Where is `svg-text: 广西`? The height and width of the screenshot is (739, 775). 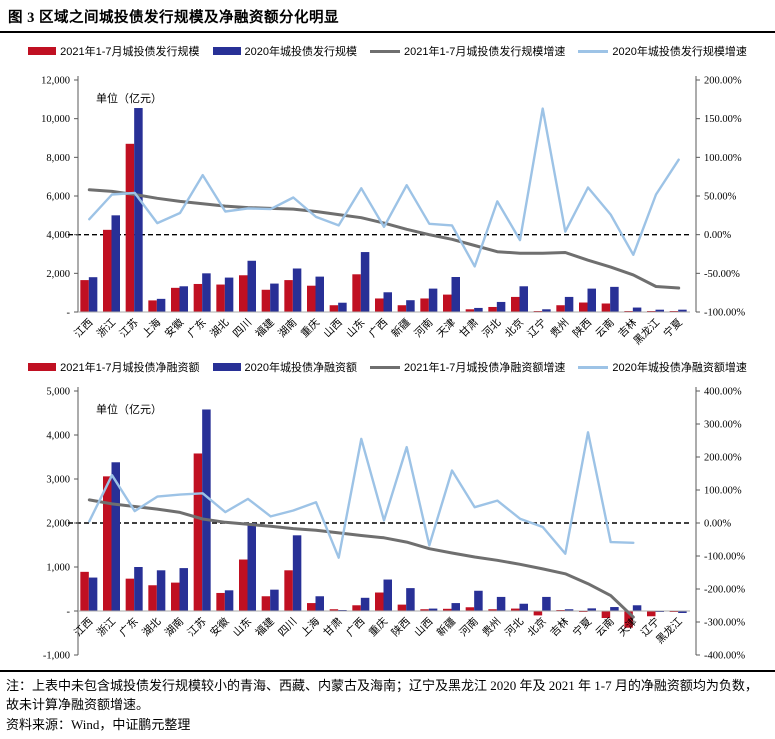 svg-text: 广西 is located at coordinates (355, 627).